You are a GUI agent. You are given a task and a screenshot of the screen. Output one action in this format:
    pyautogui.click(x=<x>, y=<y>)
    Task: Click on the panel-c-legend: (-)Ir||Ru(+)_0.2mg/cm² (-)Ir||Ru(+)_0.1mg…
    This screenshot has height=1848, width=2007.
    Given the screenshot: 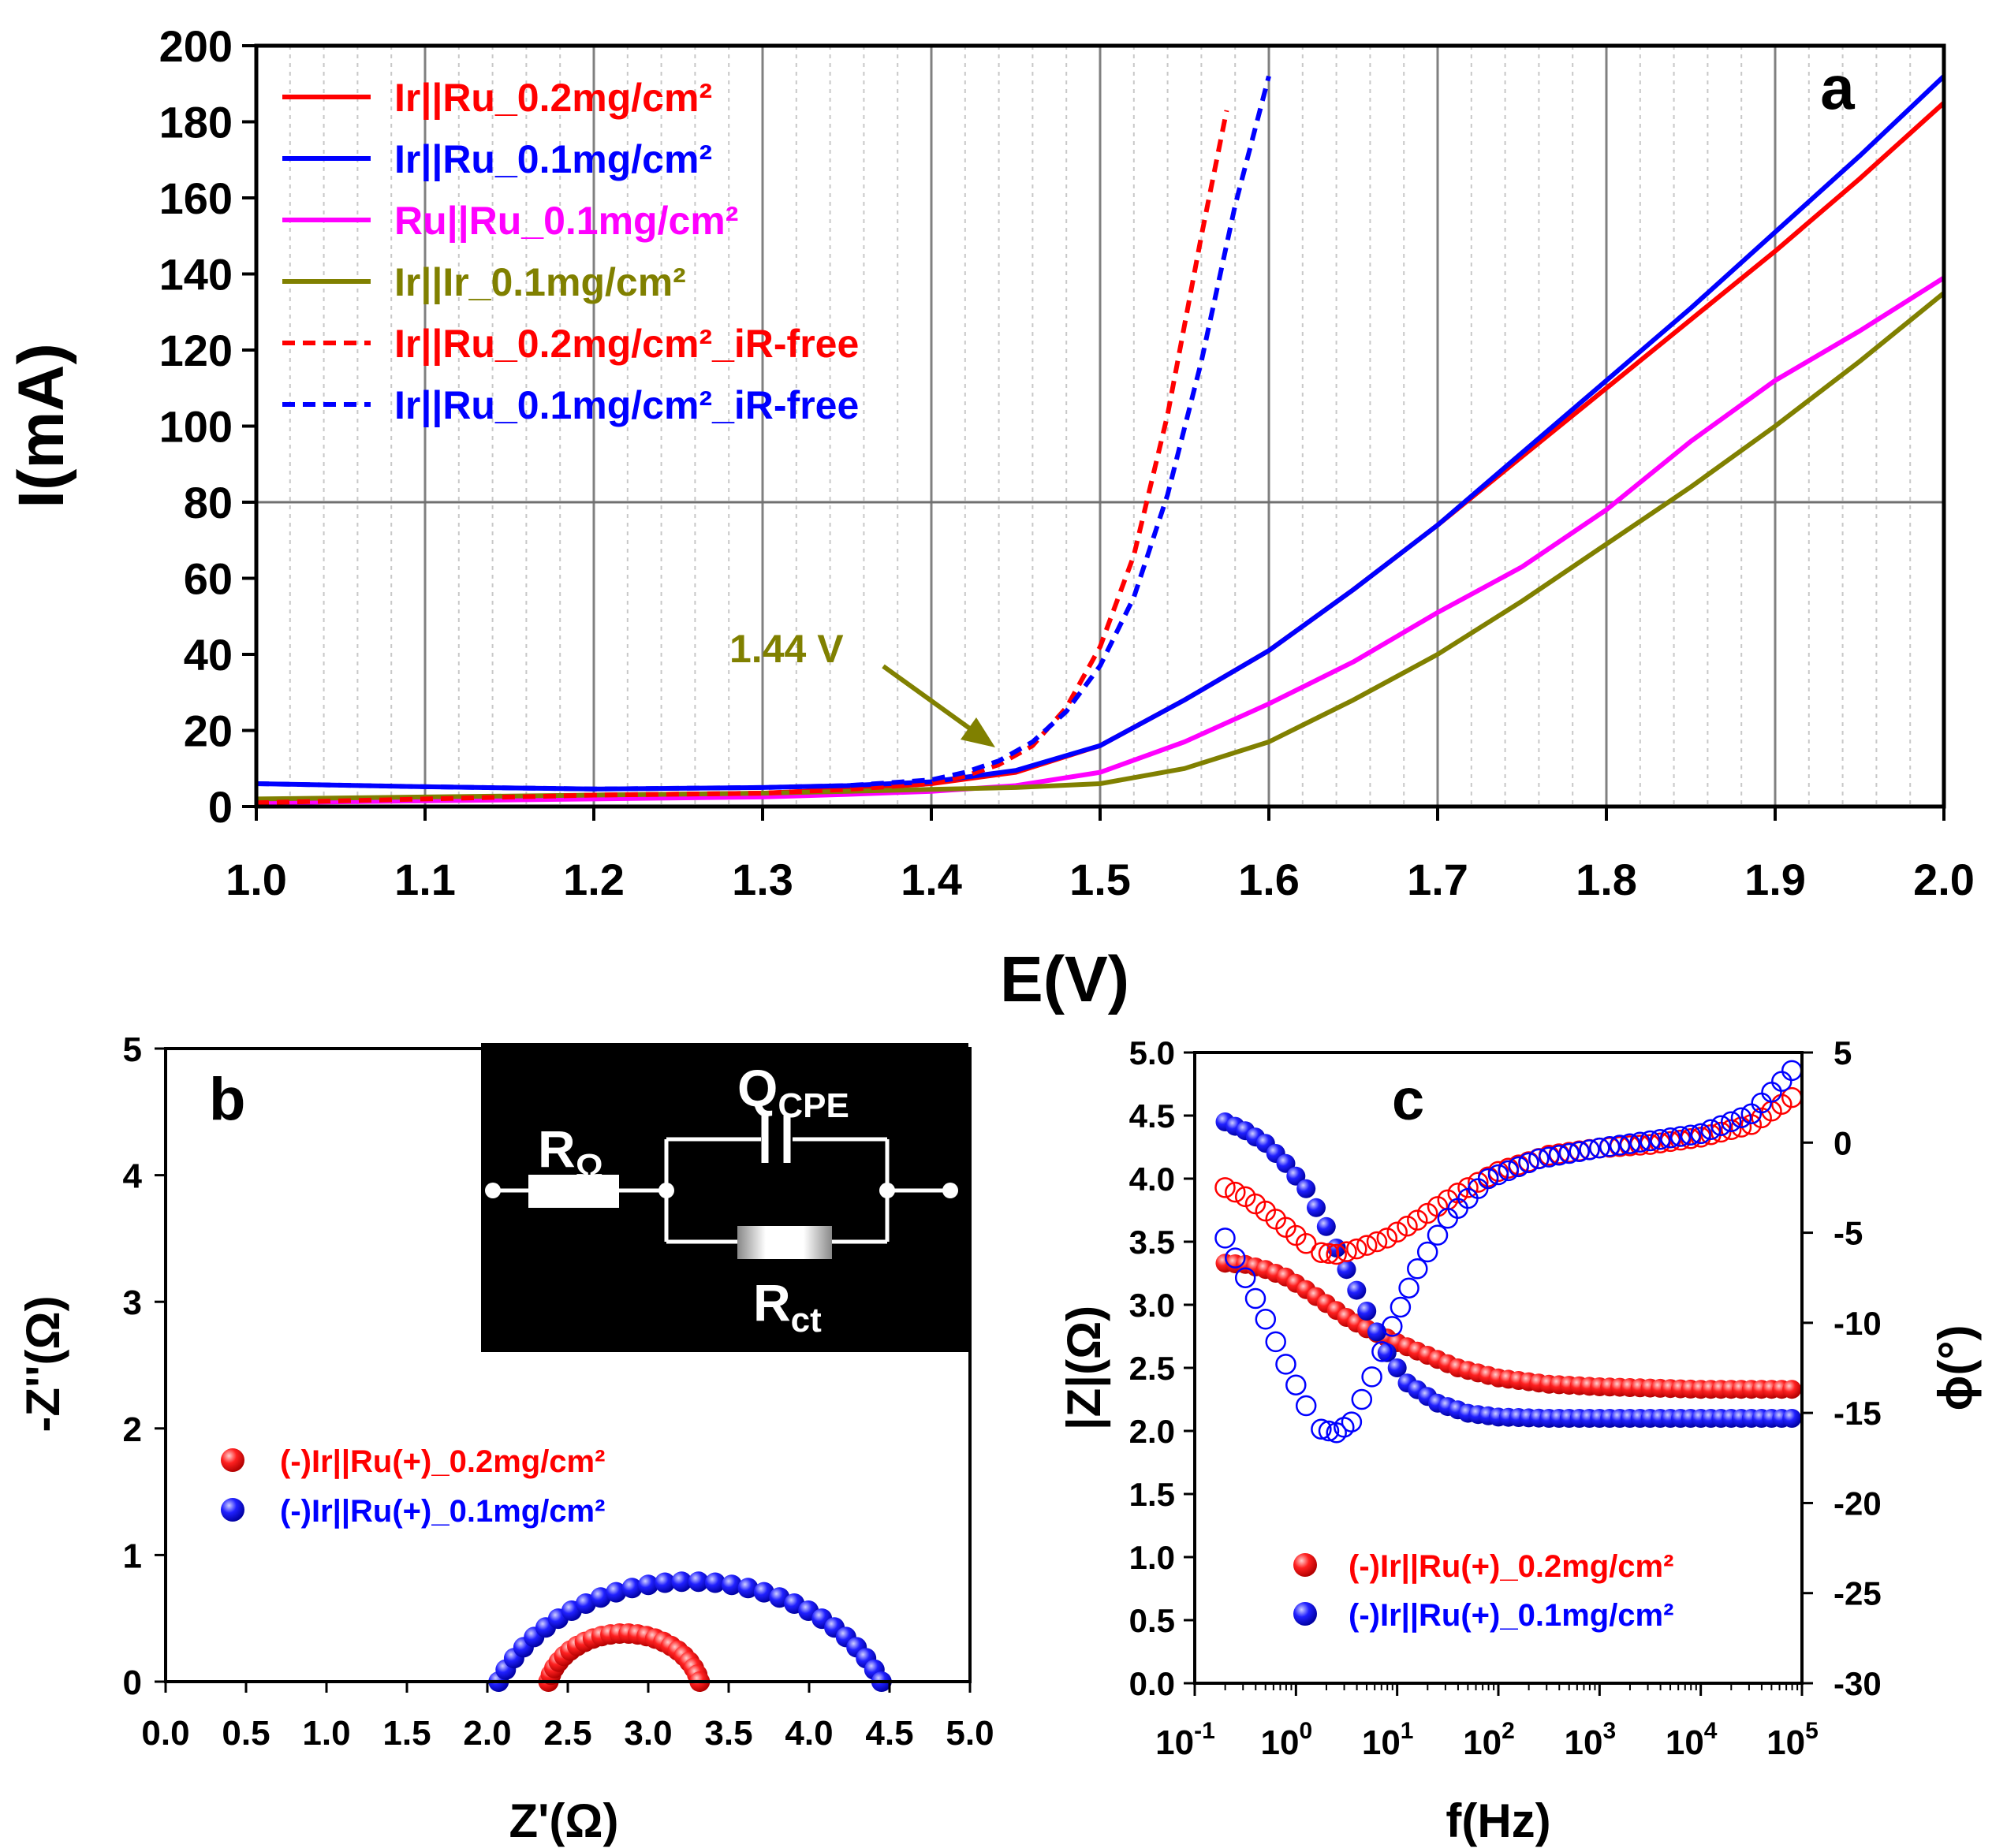 What is the action you would take?
    pyautogui.click(x=1483, y=1591)
    